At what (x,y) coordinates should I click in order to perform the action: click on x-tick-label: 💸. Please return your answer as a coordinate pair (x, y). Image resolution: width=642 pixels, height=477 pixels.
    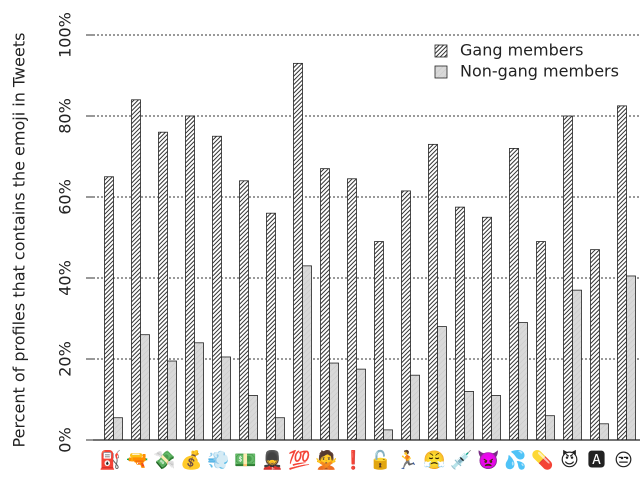
    Looking at the image, I should click on (164, 460).